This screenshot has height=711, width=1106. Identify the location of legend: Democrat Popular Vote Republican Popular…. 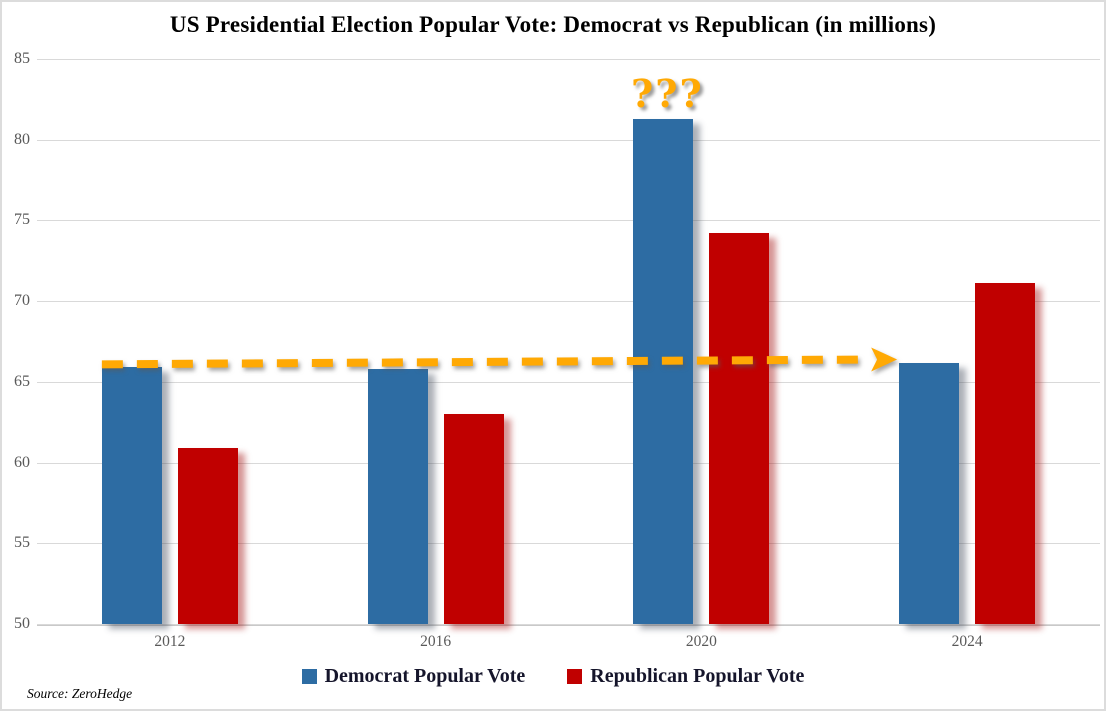
(553, 676).